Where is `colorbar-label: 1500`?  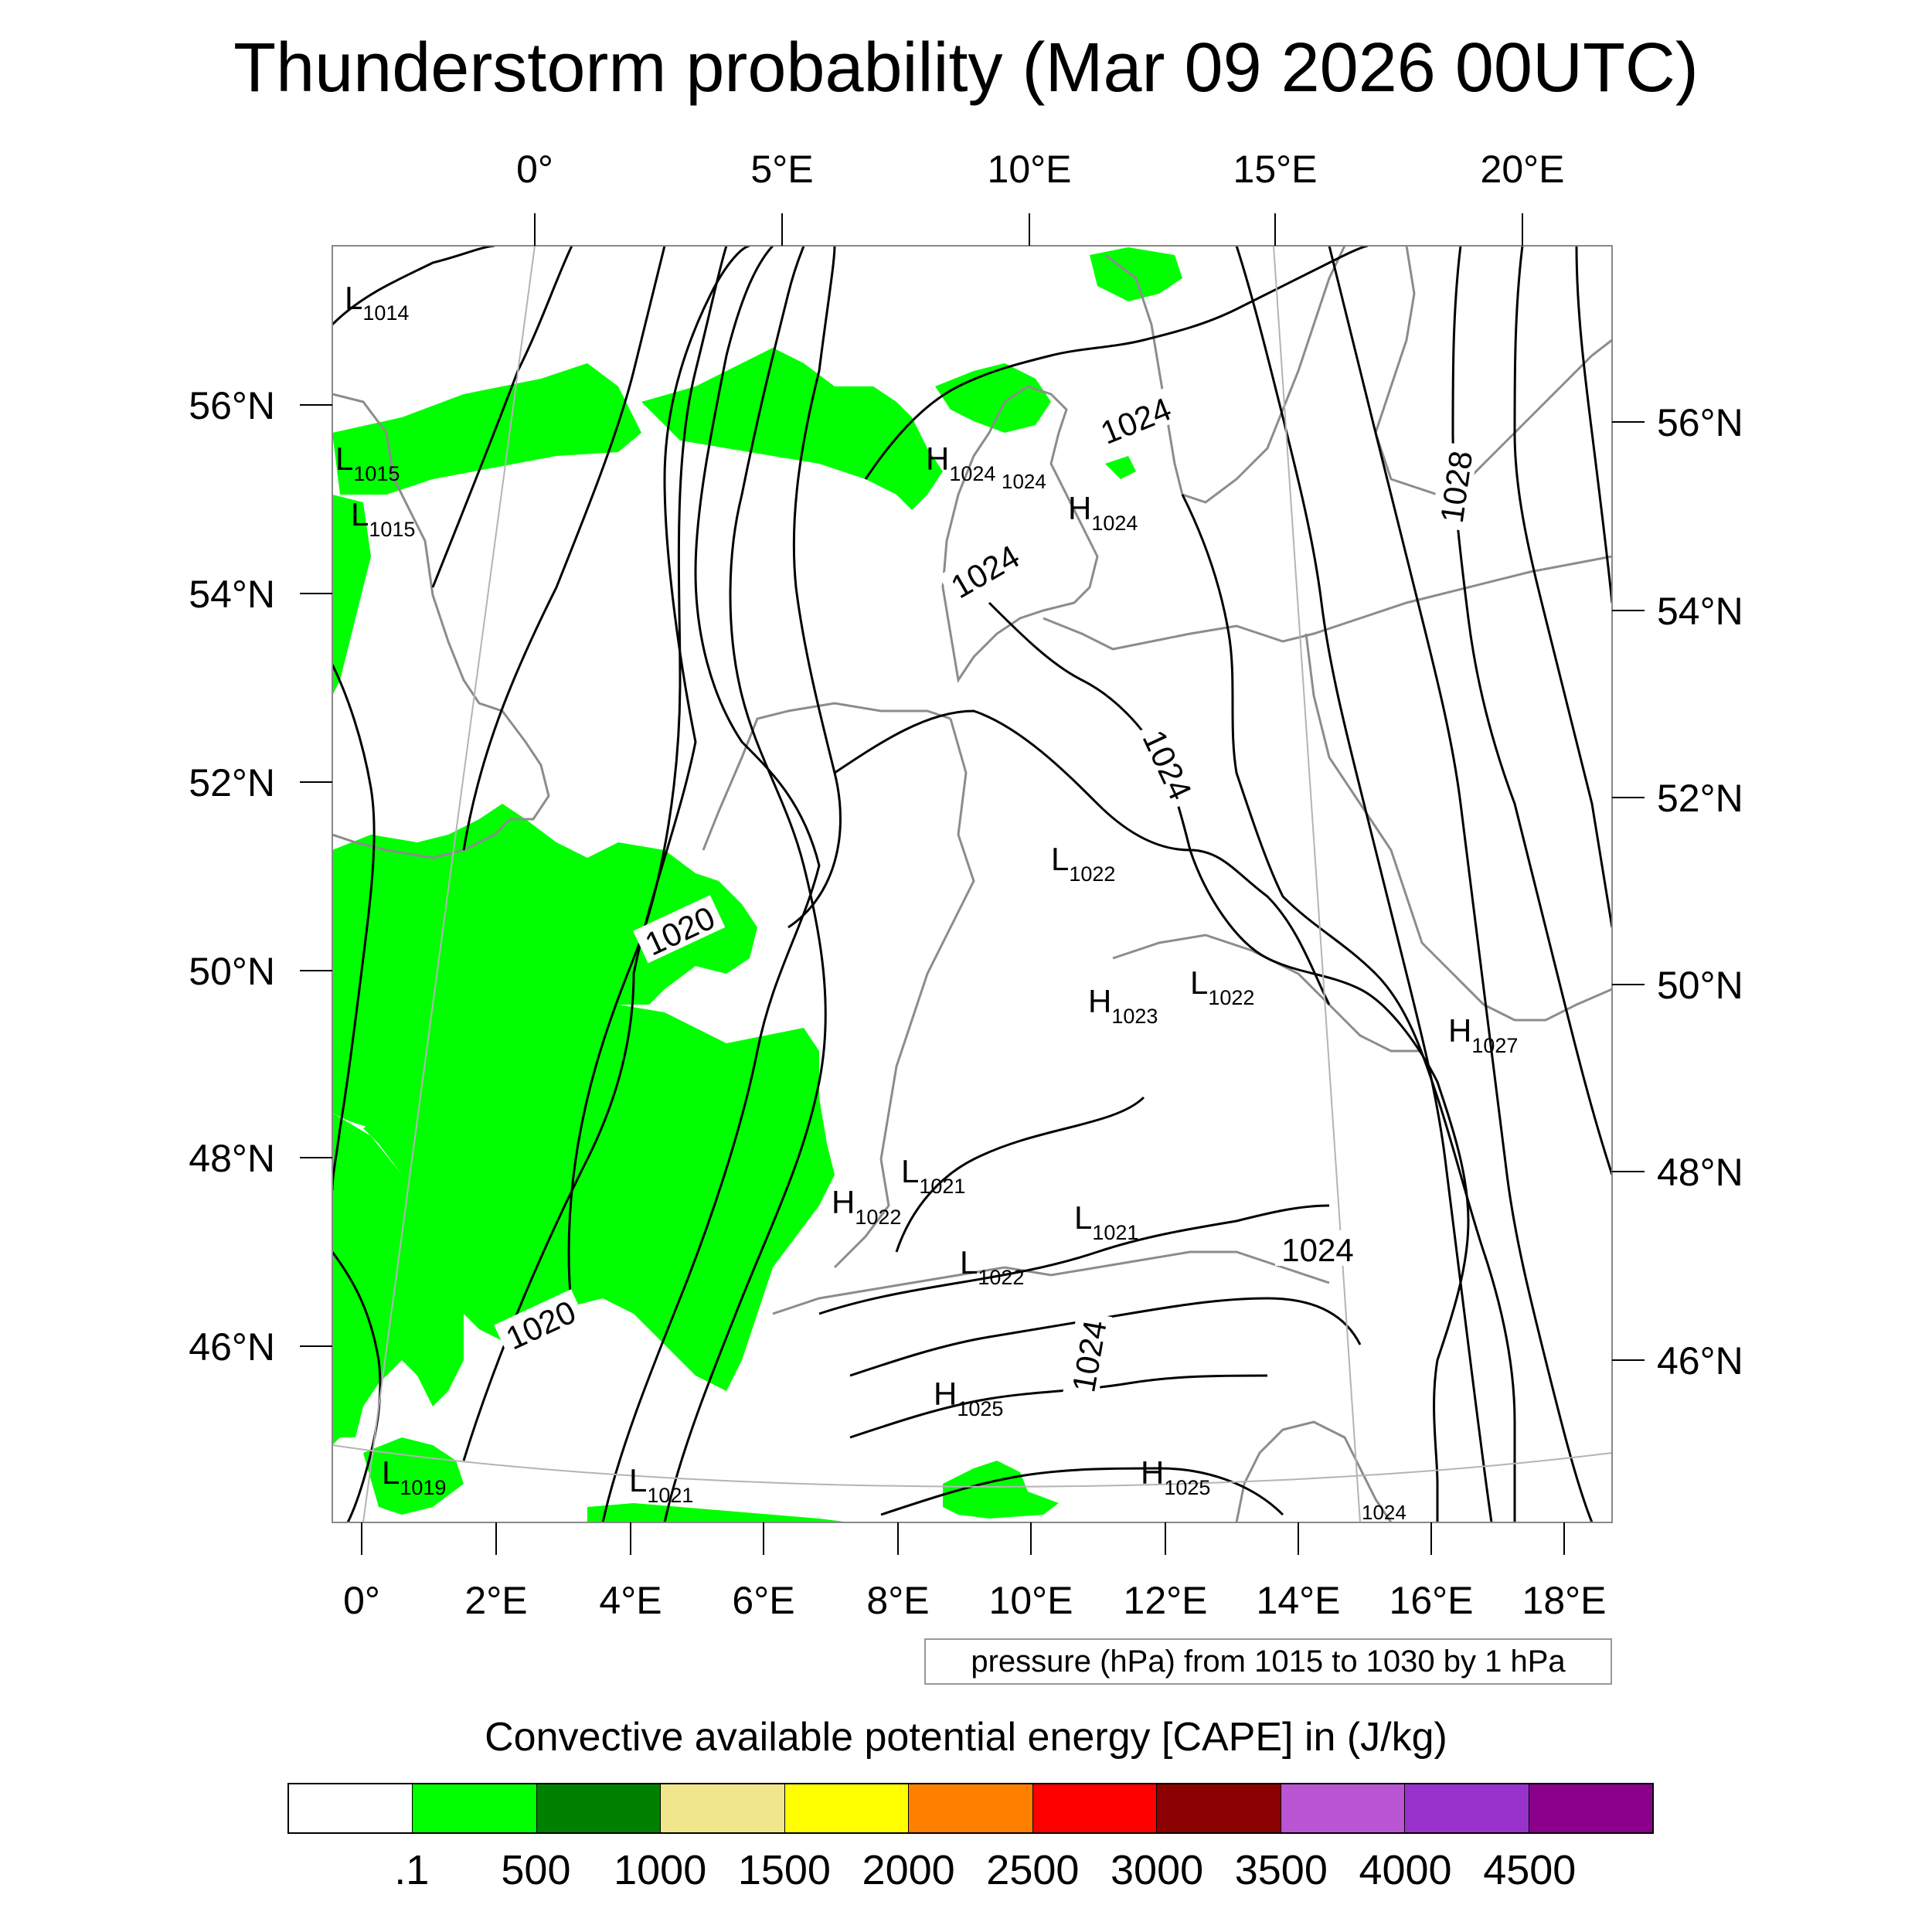 colorbar-label: 1500 is located at coordinates (784, 1870).